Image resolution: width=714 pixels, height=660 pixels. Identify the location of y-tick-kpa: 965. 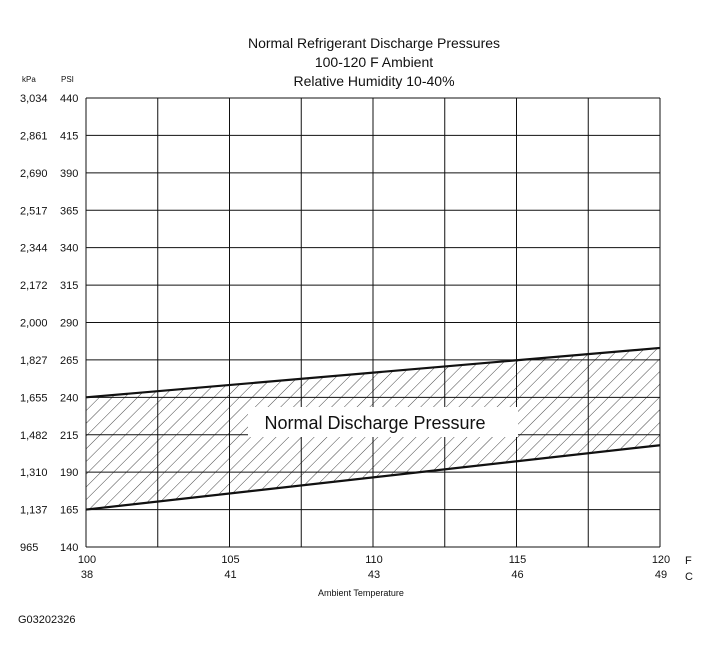
(29, 548).